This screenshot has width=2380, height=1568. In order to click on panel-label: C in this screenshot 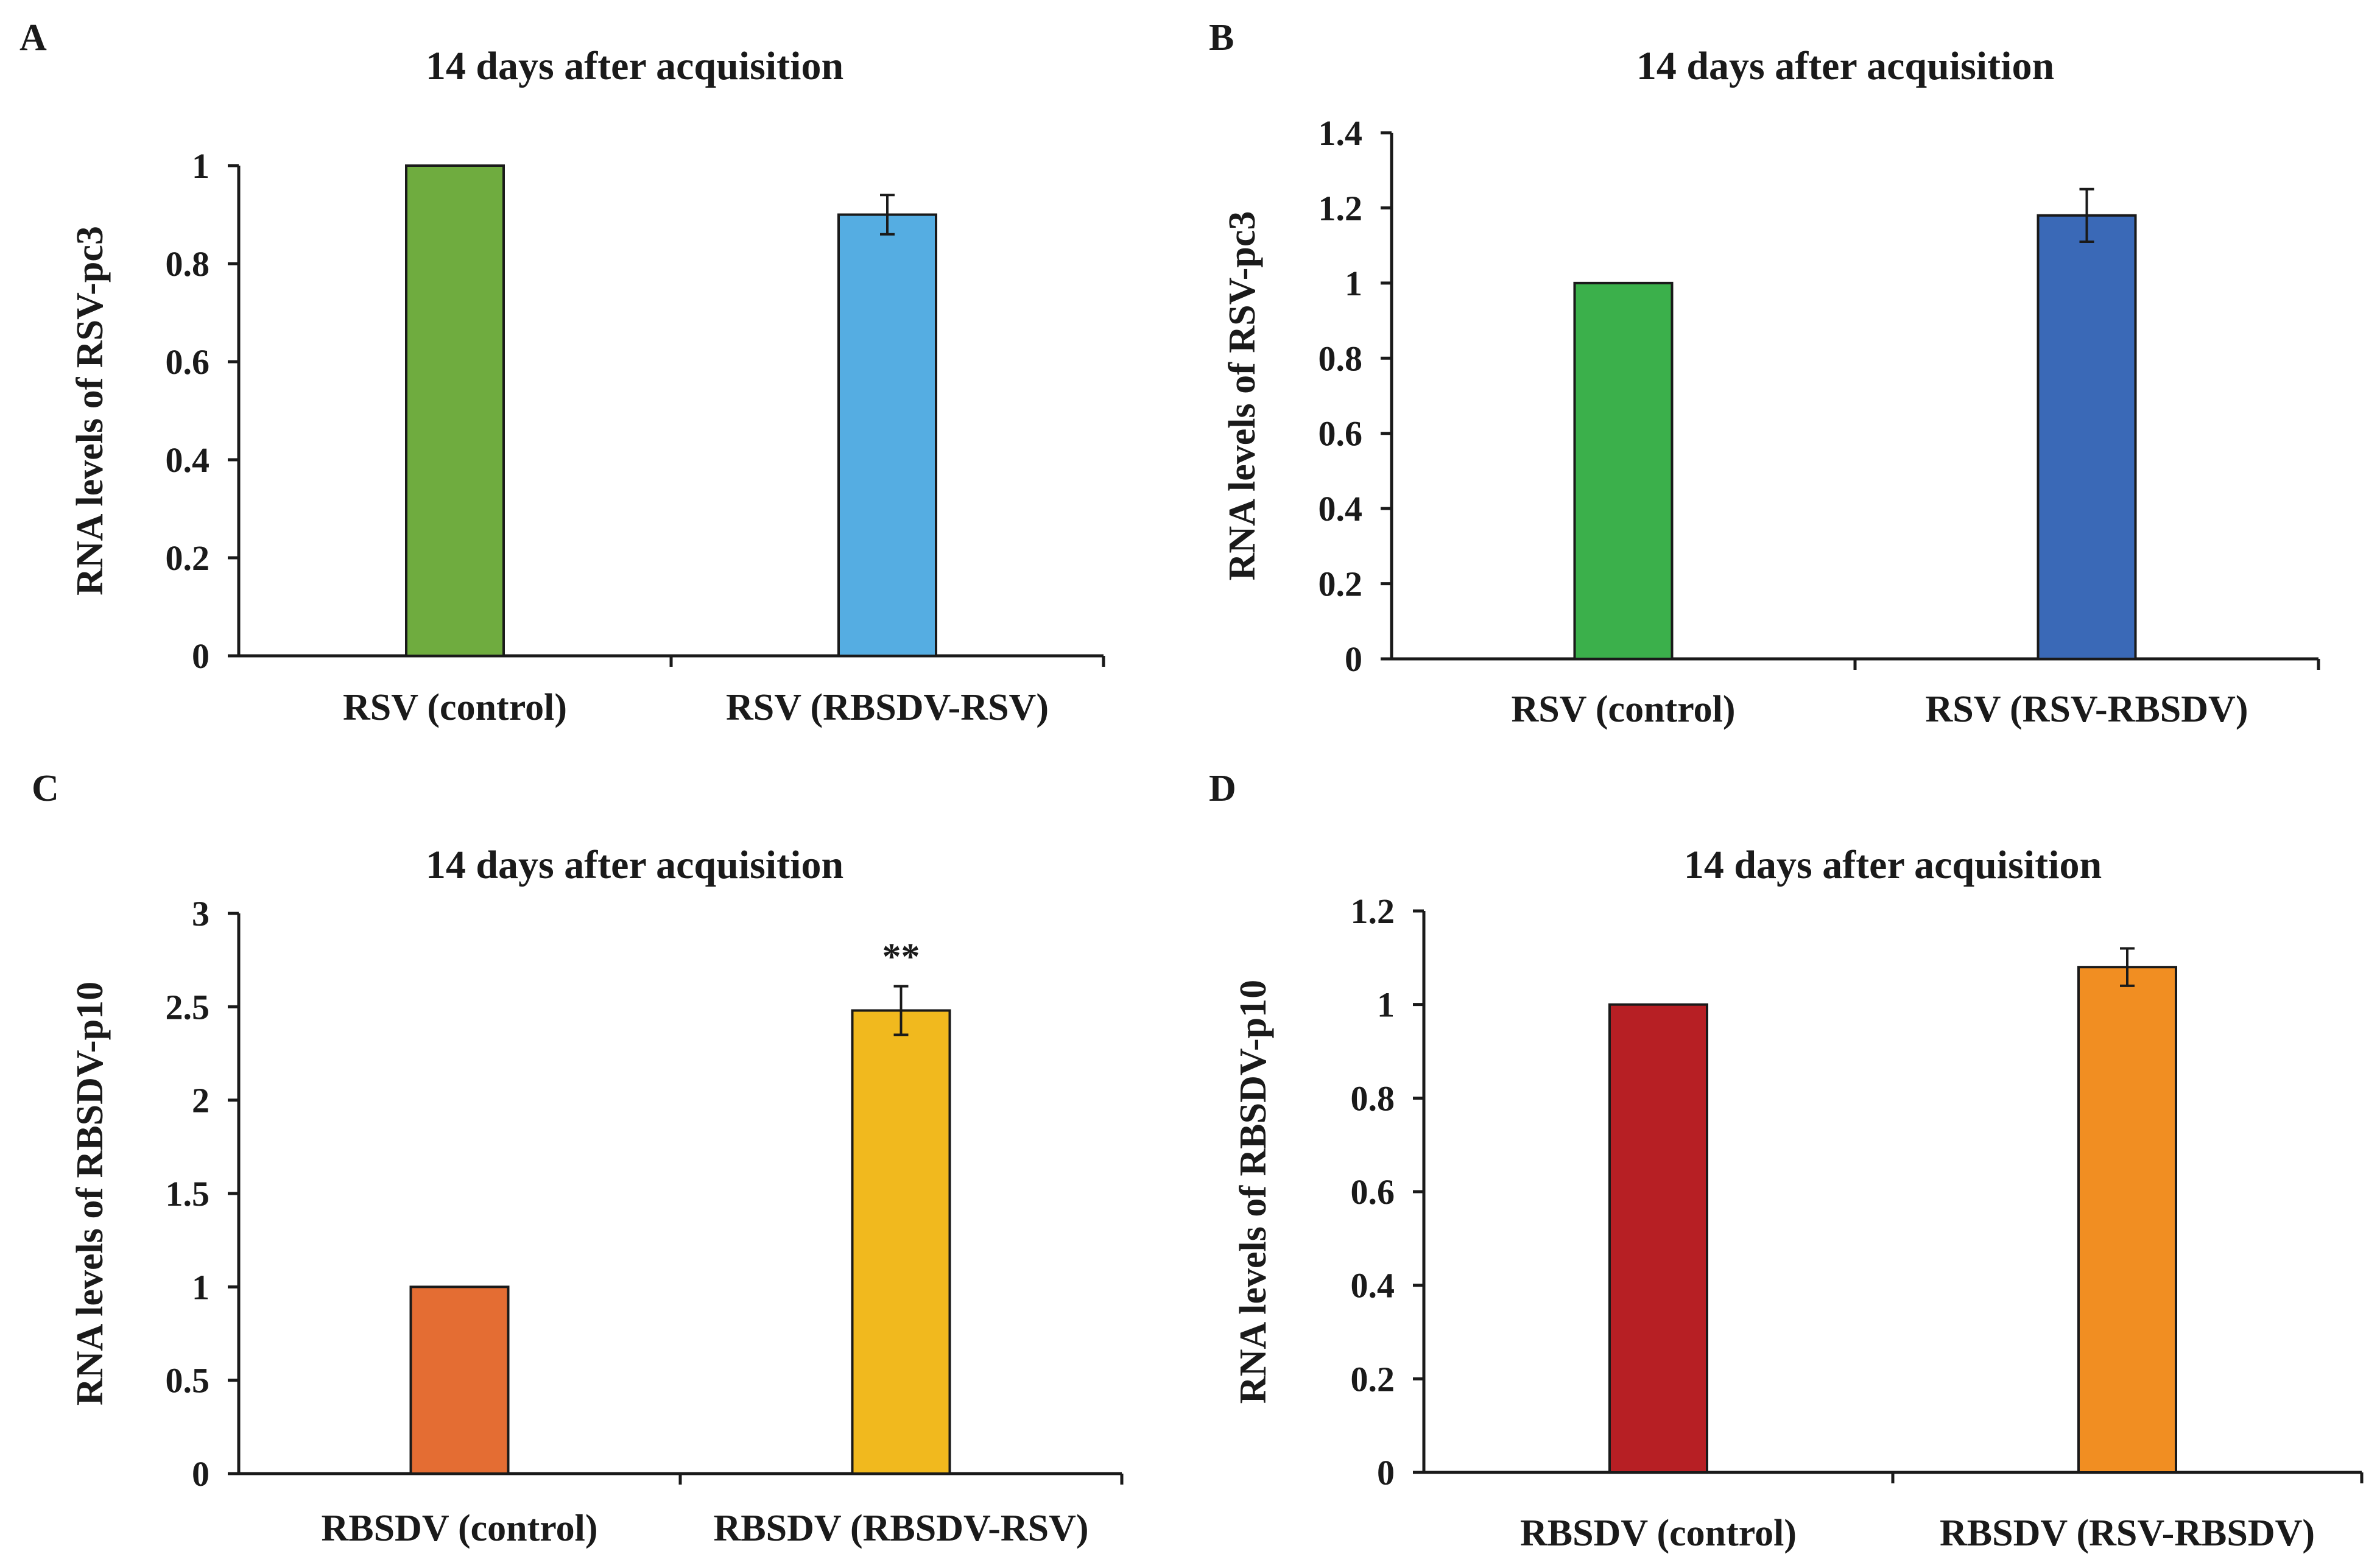, I will do `click(45, 789)`.